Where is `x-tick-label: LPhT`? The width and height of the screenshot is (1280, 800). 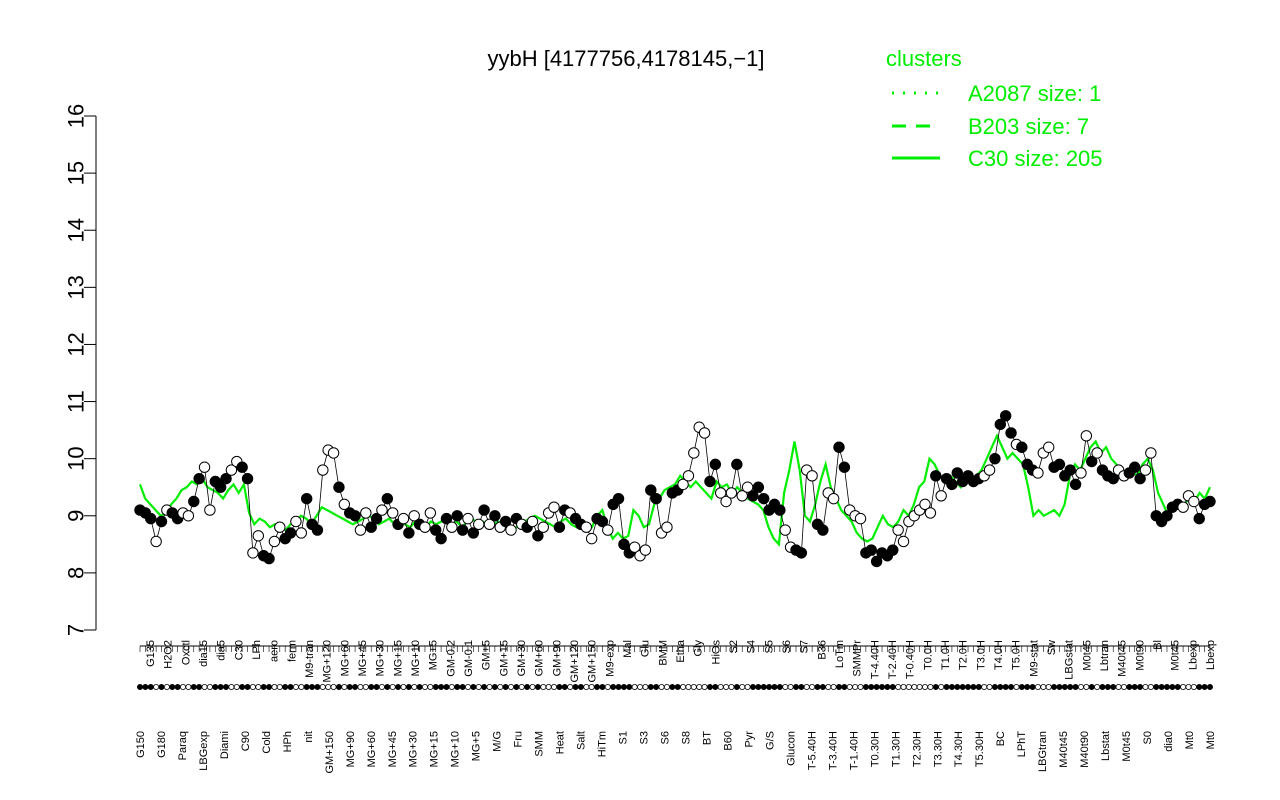
x-tick-label: LPhT is located at coordinates (1022, 744).